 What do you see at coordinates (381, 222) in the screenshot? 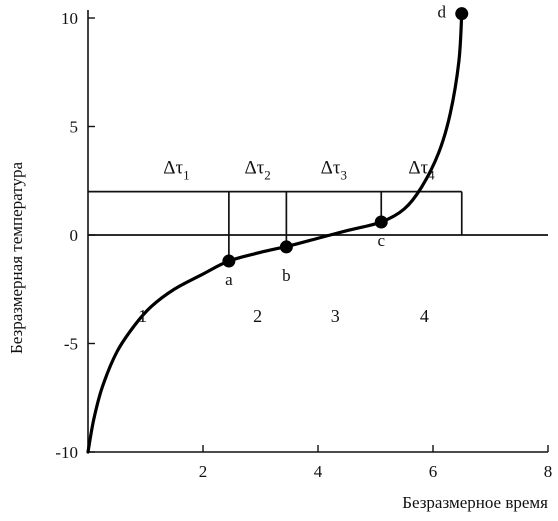
I see `point-c` at bounding box center [381, 222].